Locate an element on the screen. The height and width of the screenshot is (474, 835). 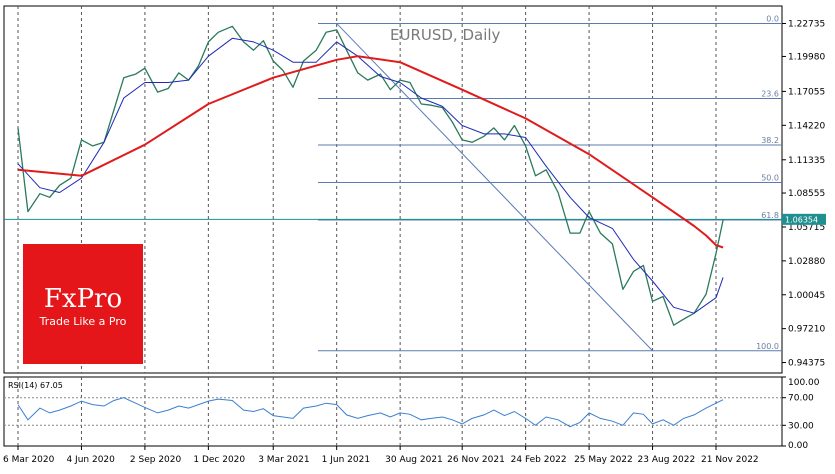
brand-logo: FxPro Trade Like a Pro is located at coordinates (83, 304).